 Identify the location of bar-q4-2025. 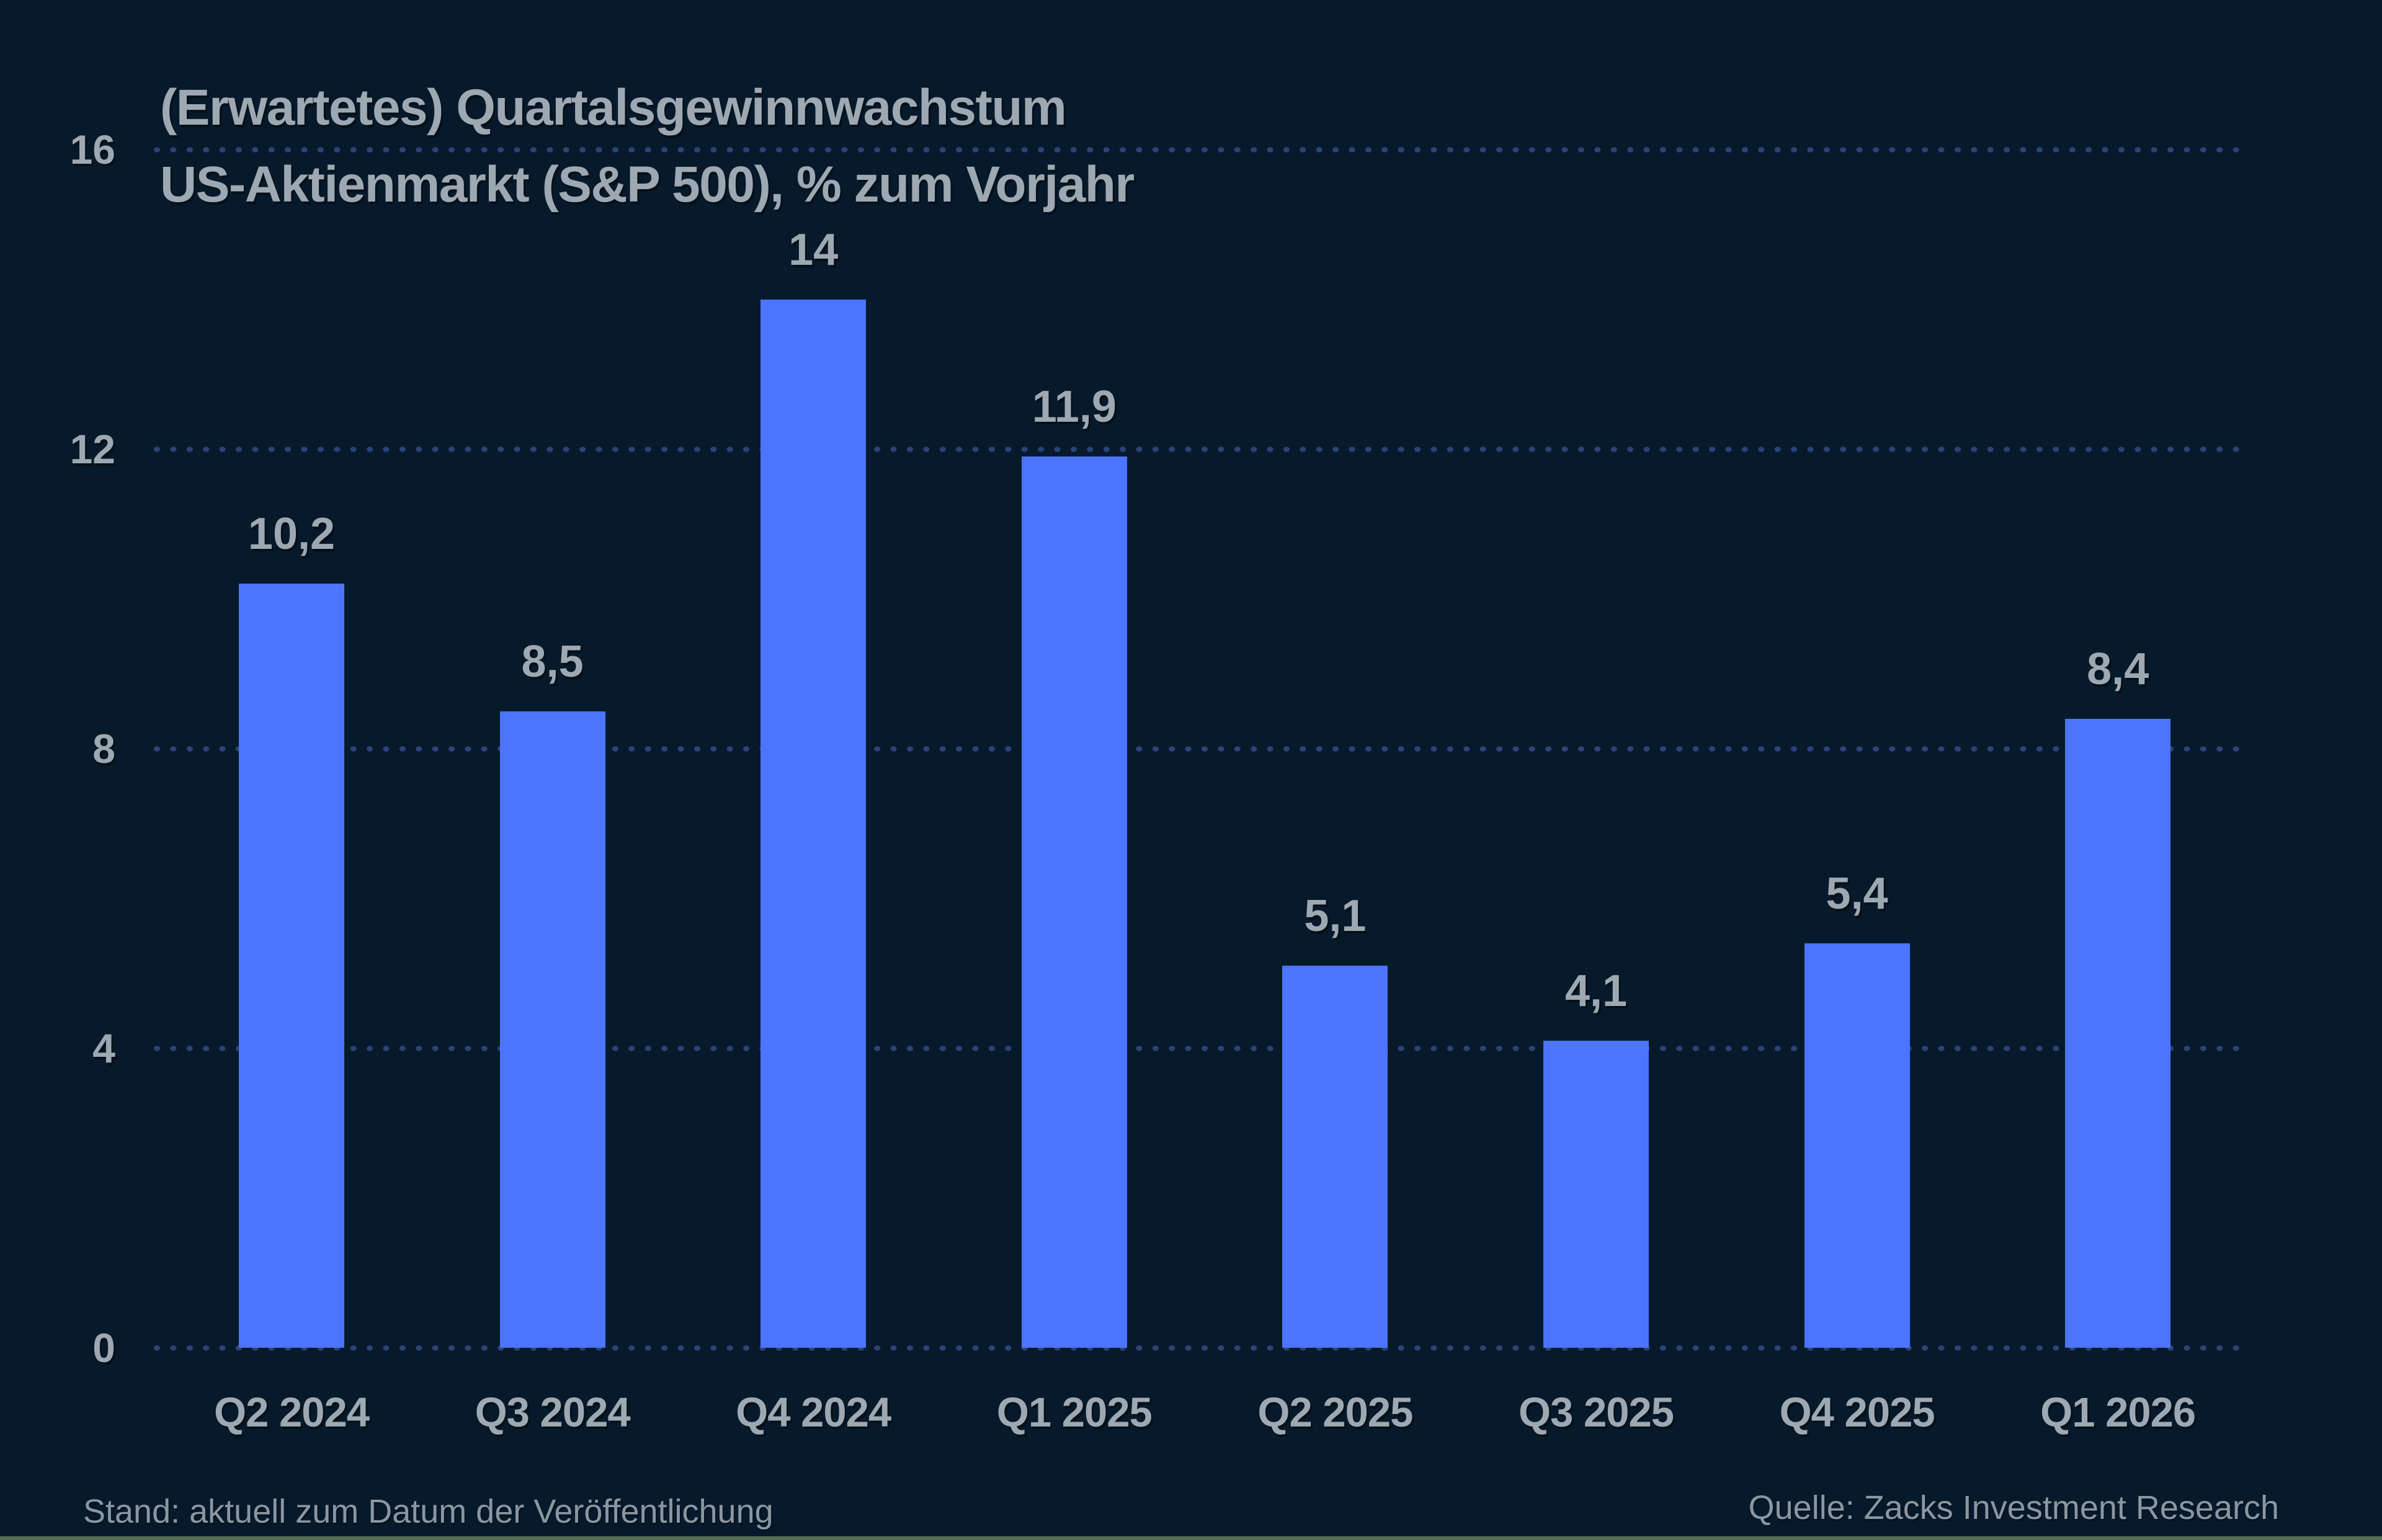
(1857, 1146).